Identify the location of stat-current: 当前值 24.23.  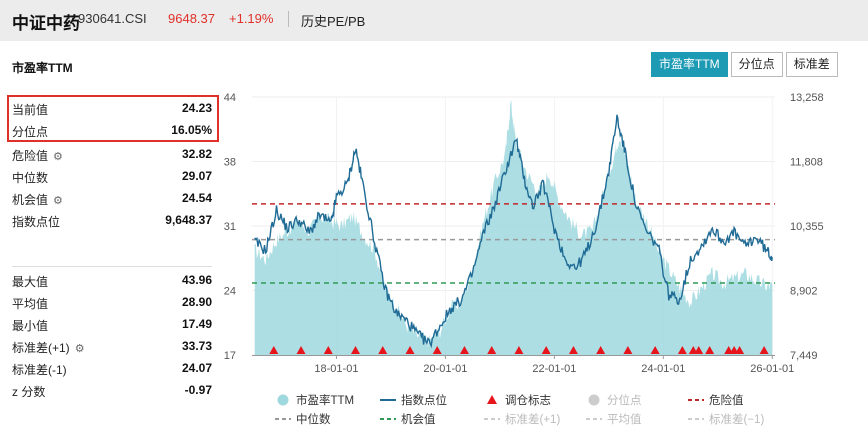
(112, 108).